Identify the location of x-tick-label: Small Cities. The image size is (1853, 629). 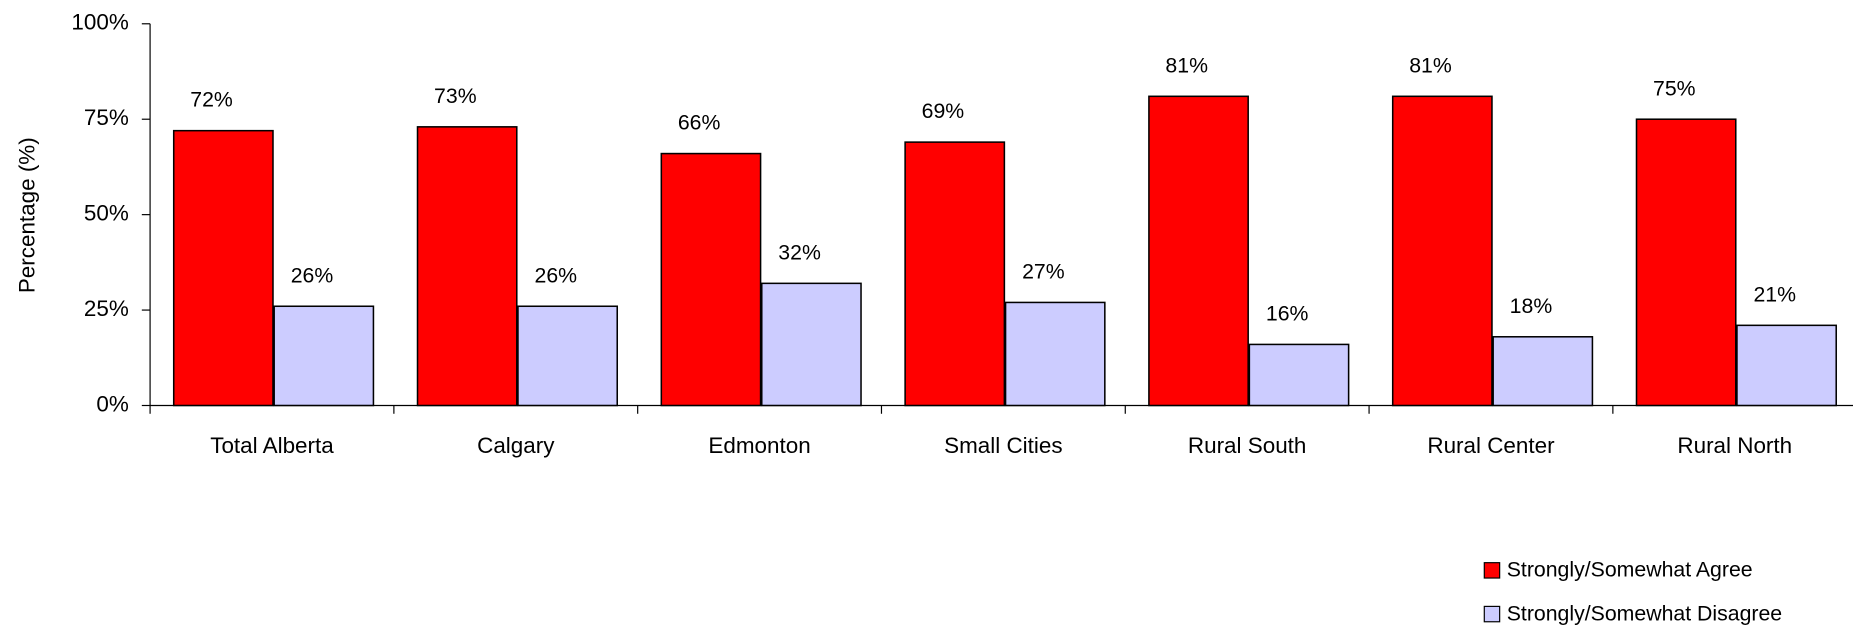
(1003, 445).